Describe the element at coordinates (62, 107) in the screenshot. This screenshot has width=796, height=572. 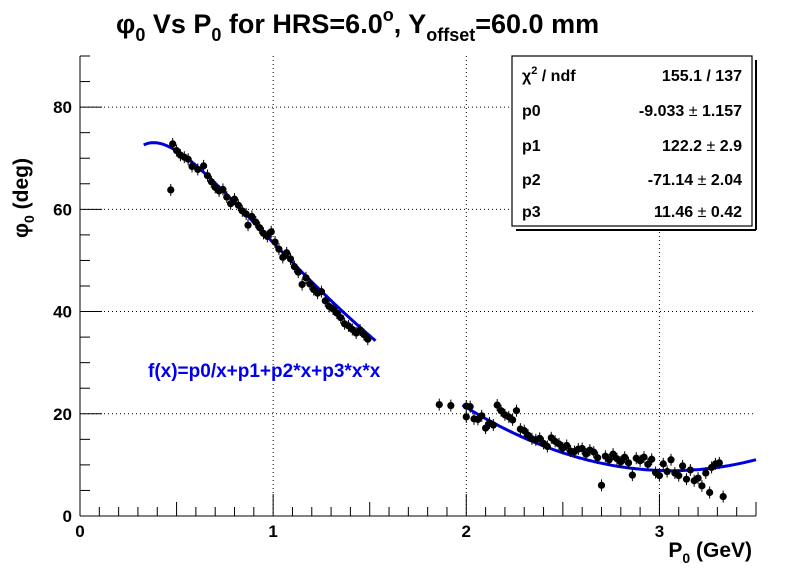
I see `y-tick-label: 80` at that location.